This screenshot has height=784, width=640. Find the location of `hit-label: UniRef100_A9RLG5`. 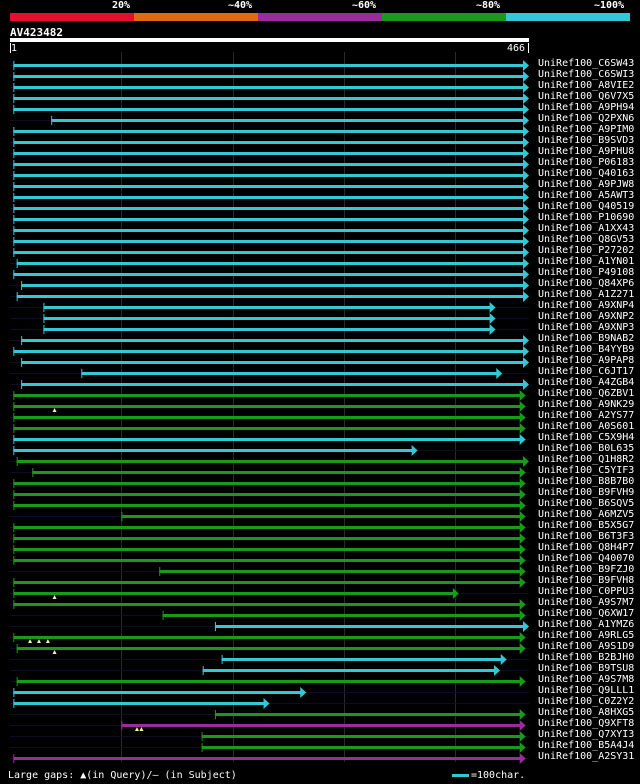

hit-label: UniRef100_A9RLG5 is located at coordinates (586, 635).